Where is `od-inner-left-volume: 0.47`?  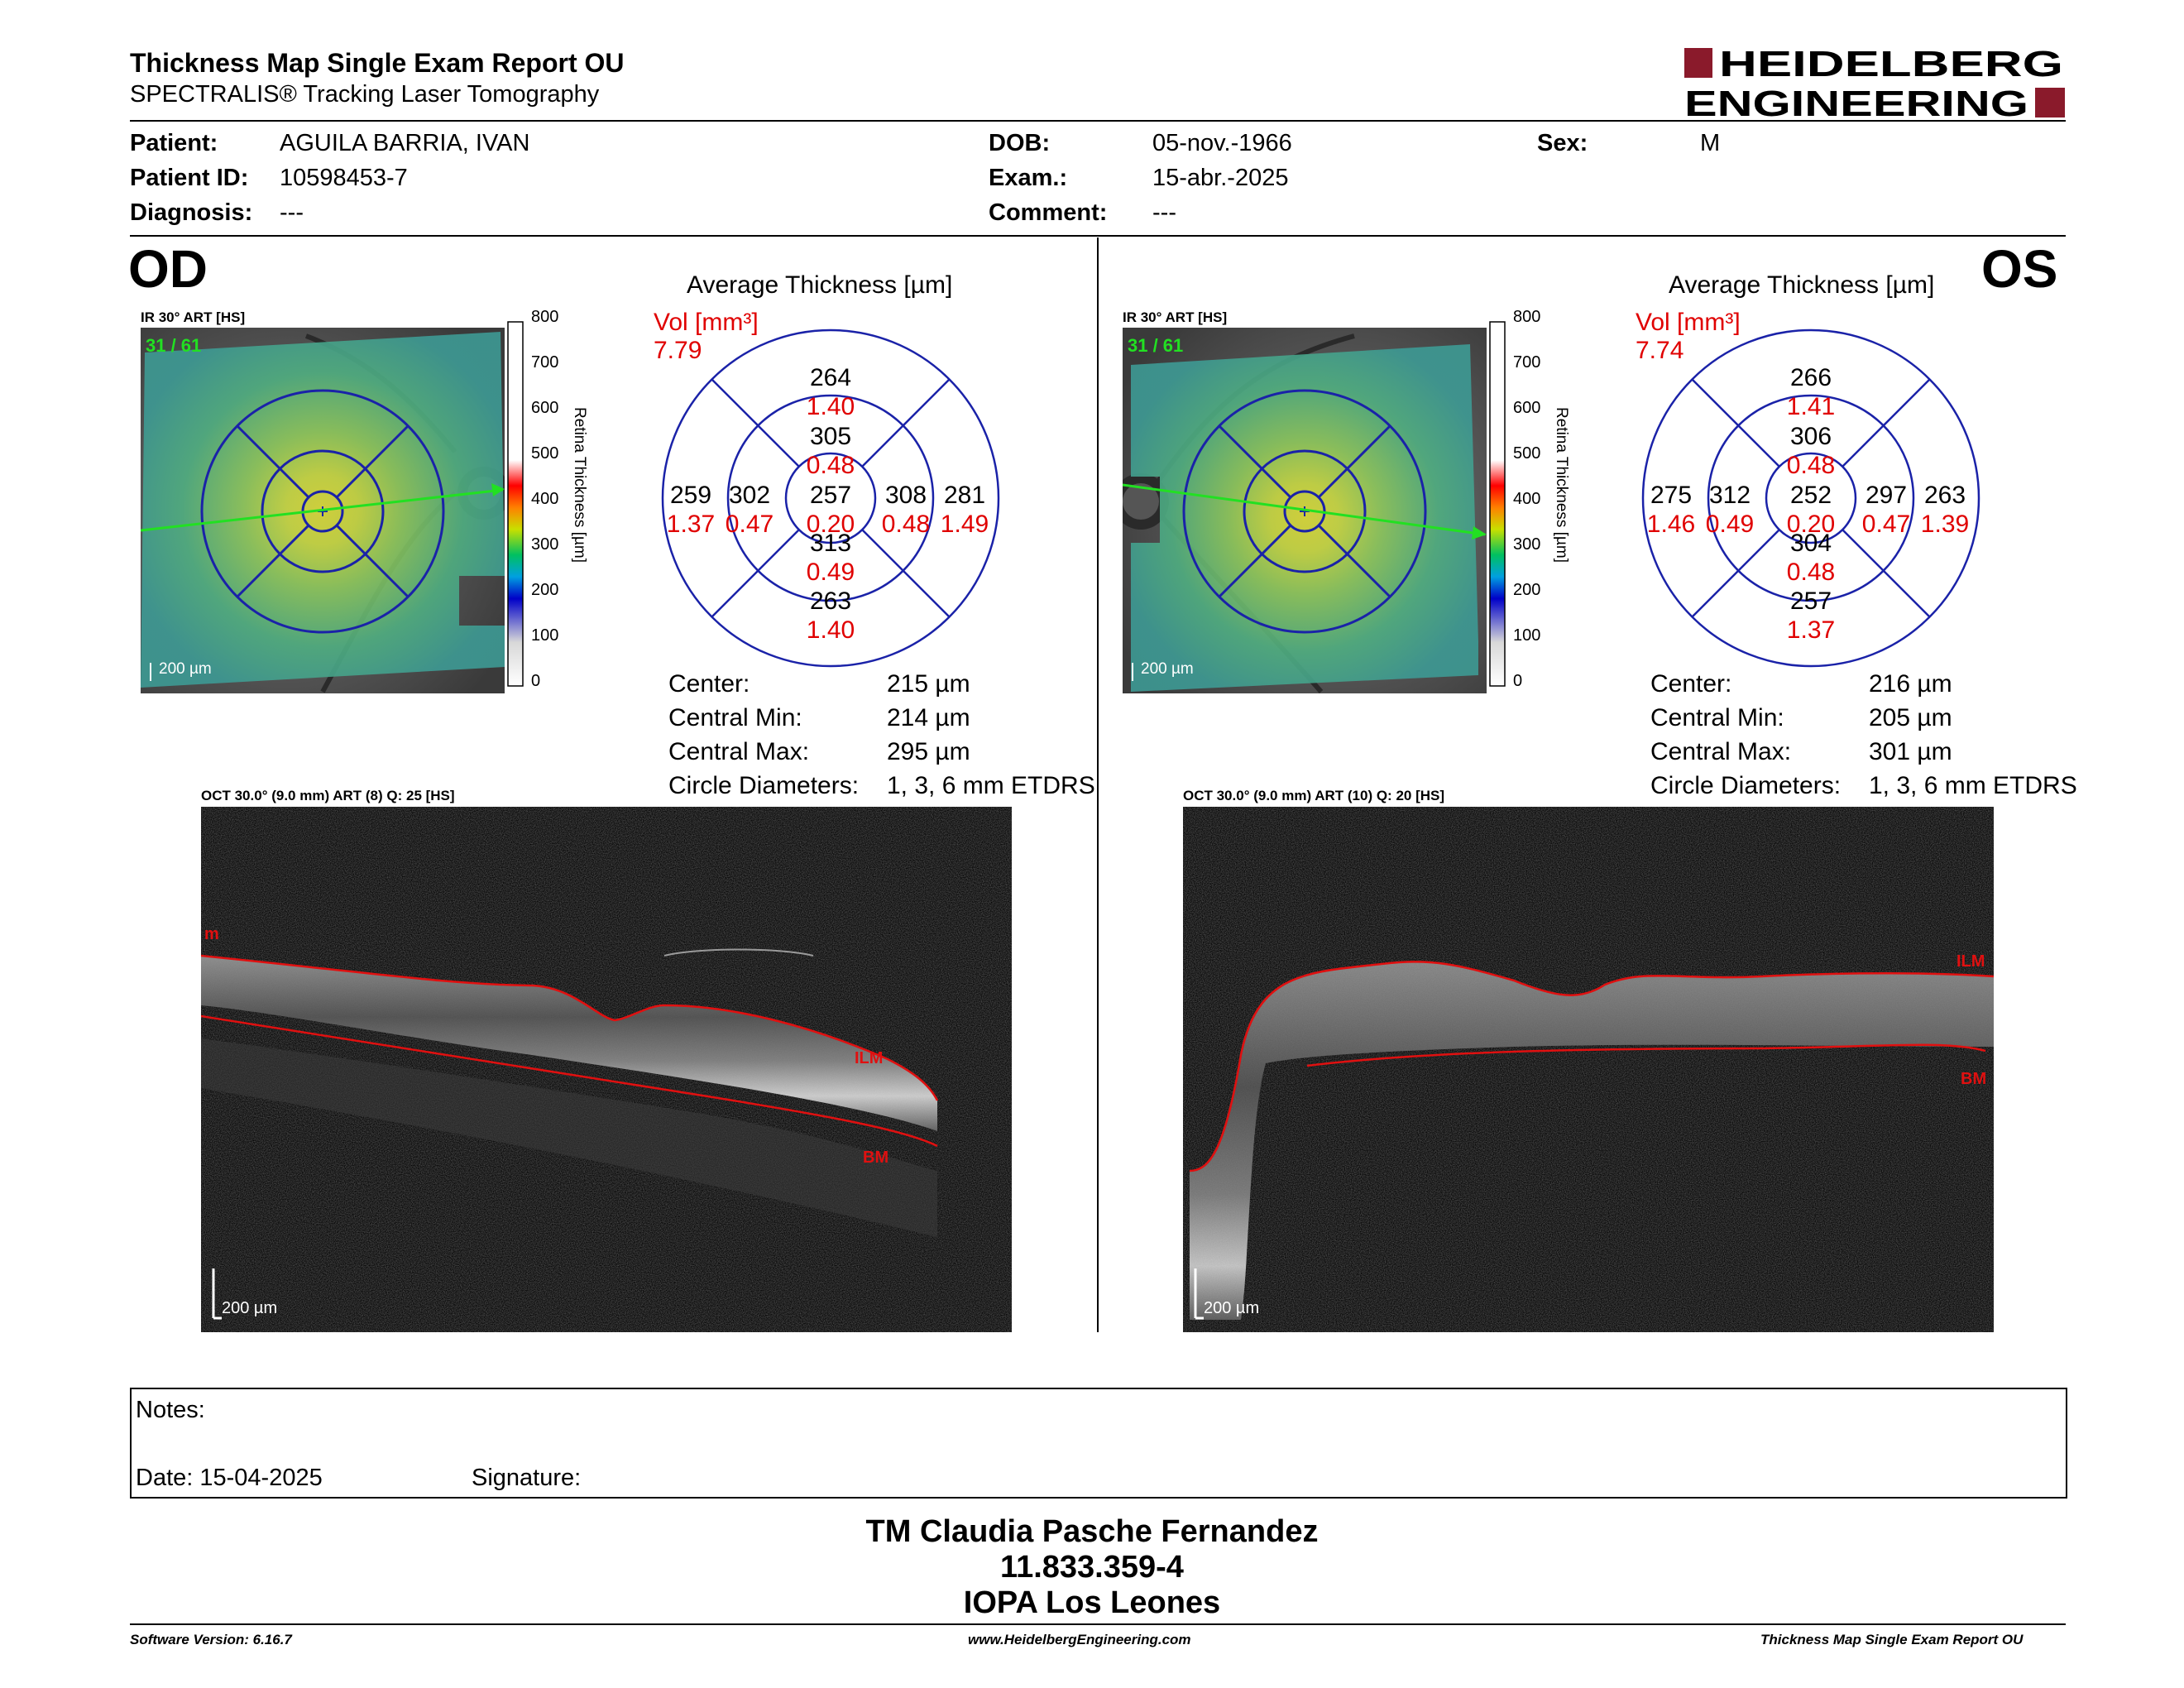
od-inner-left-volume: 0.47 is located at coordinates (750, 524).